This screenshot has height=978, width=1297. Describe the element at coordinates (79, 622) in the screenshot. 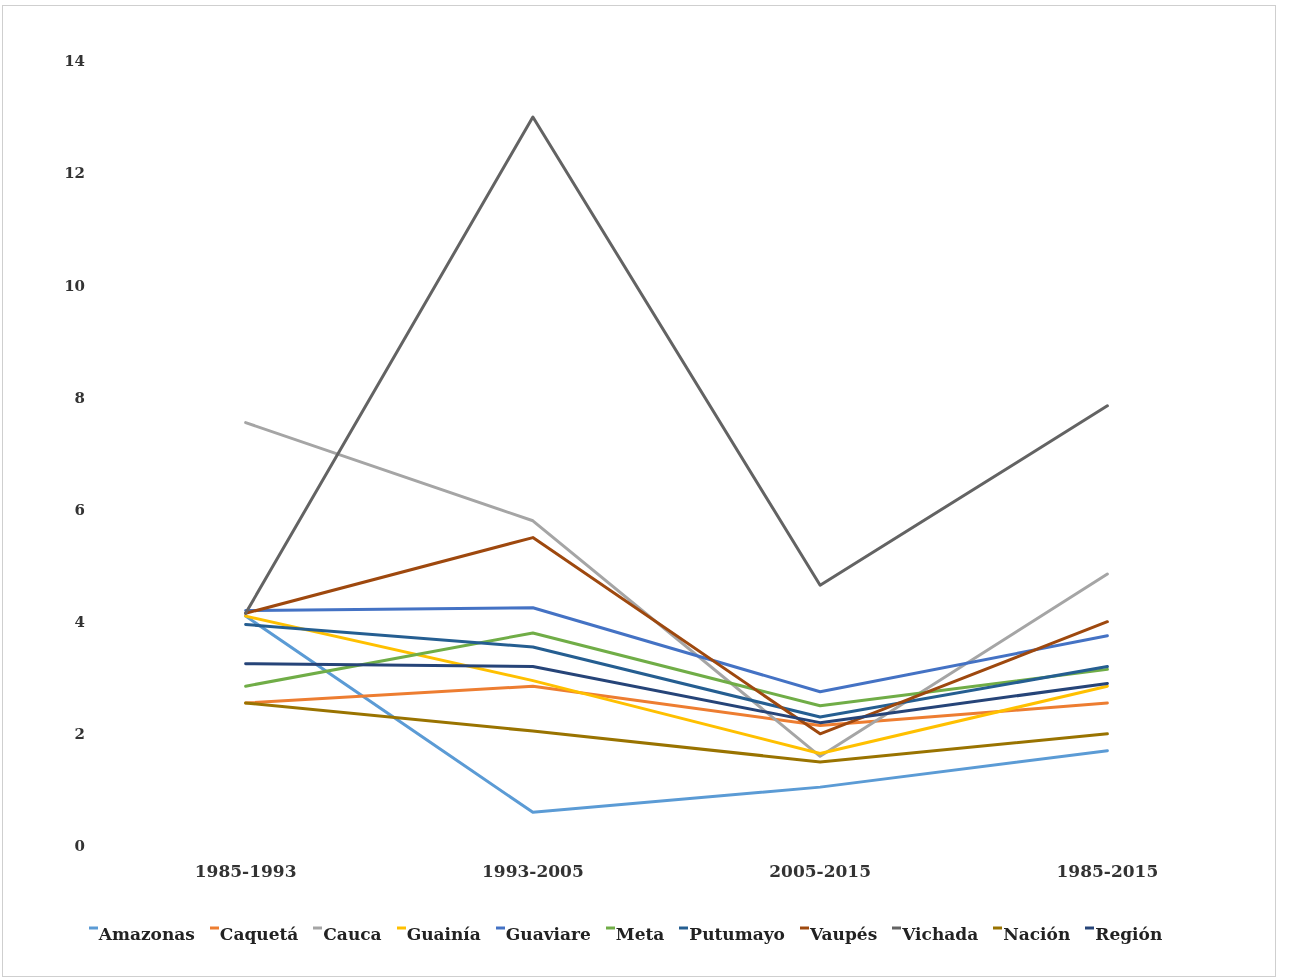

I see `y-tick-label: 4` at that location.